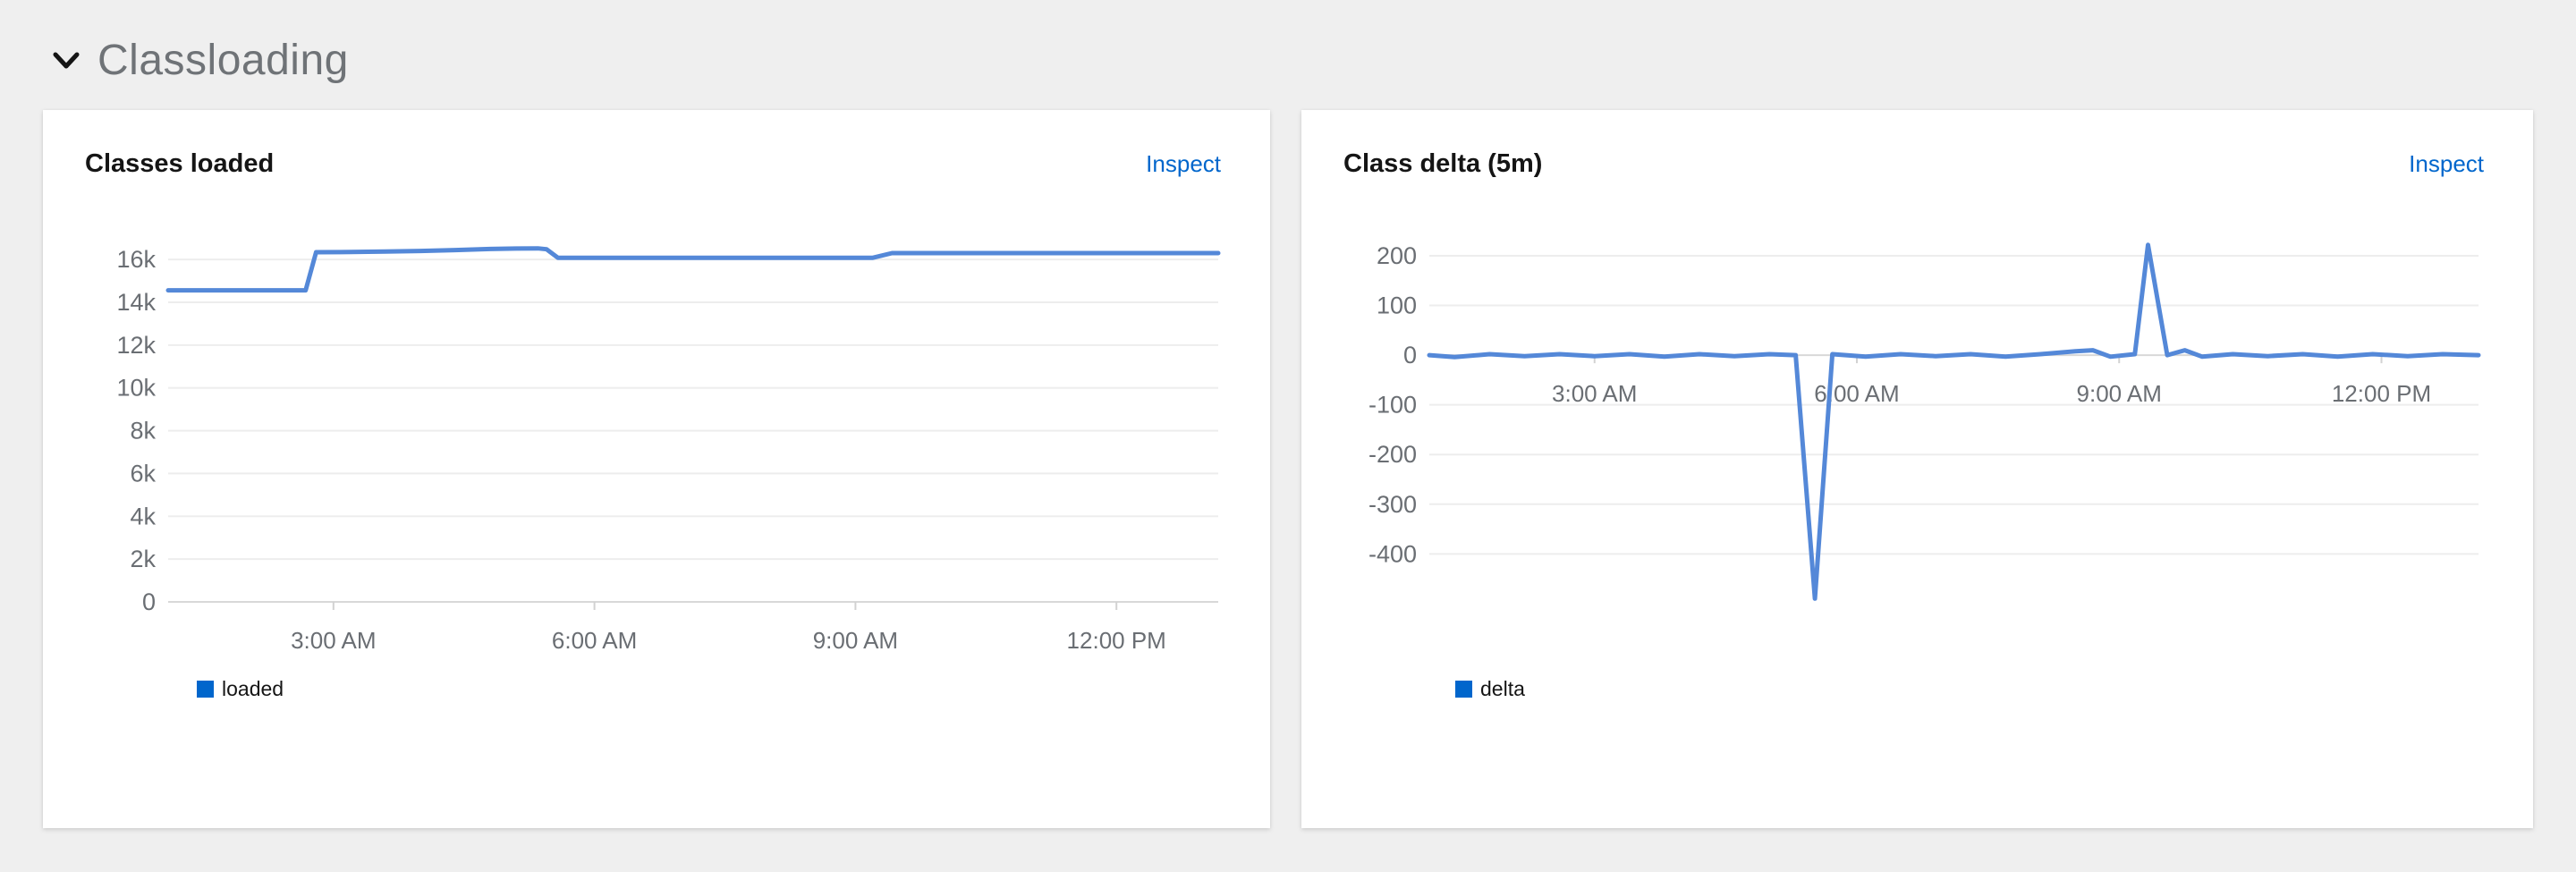  Describe the element at coordinates (223, 61) in the screenshot. I see `section-title: Classloading` at that location.